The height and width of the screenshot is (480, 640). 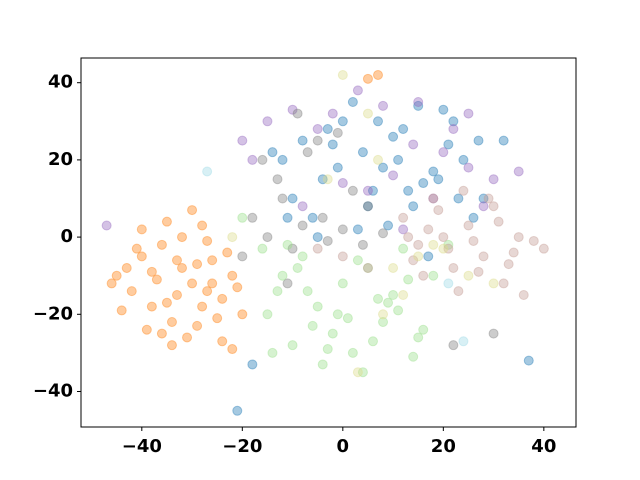 I want to click on x-tick-label: 20, so click(x=443, y=446).